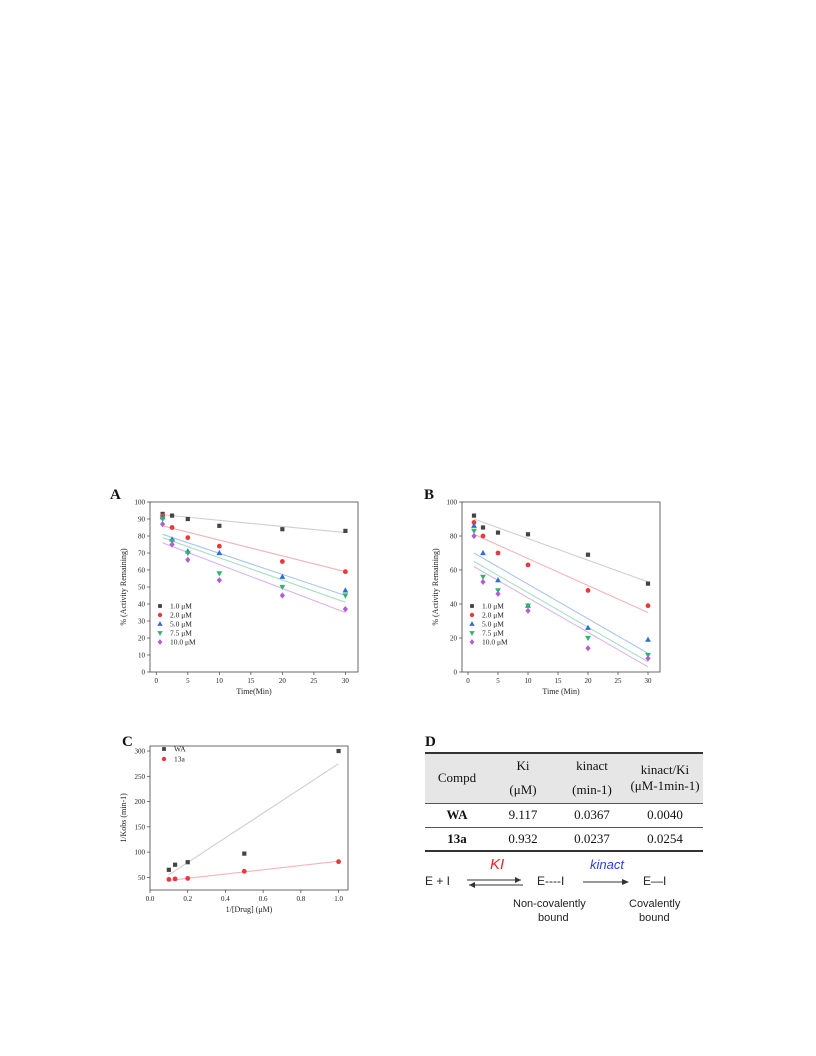 This screenshot has height=1056, width=816. I want to click on x-tick-label: 0.8, so click(300, 899).